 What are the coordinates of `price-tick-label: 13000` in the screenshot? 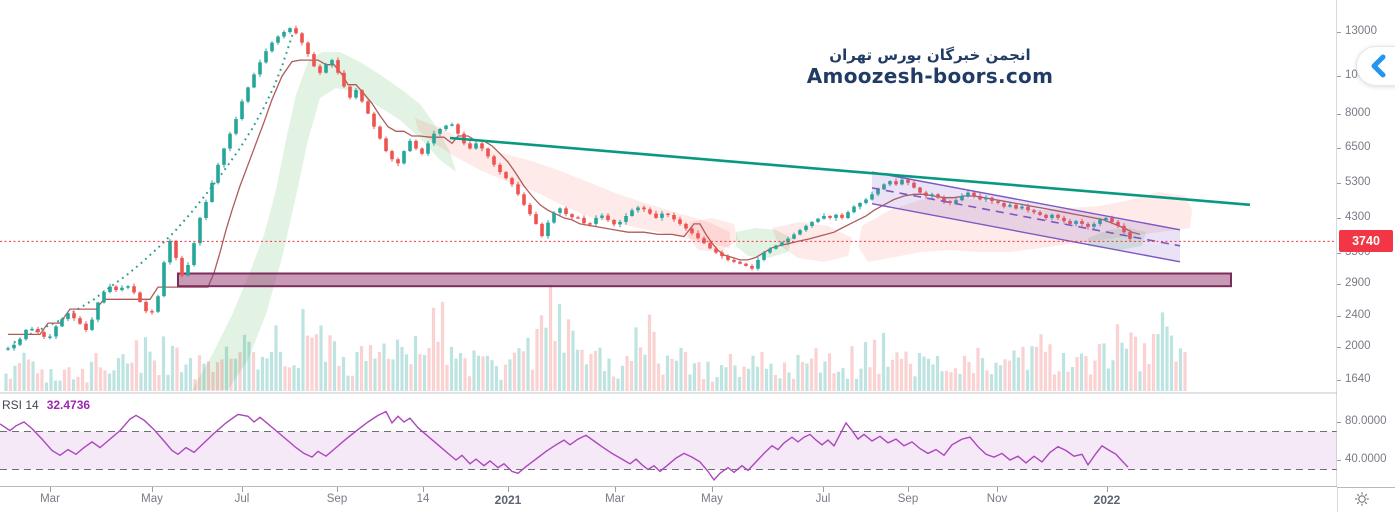 It's located at (1361, 31).